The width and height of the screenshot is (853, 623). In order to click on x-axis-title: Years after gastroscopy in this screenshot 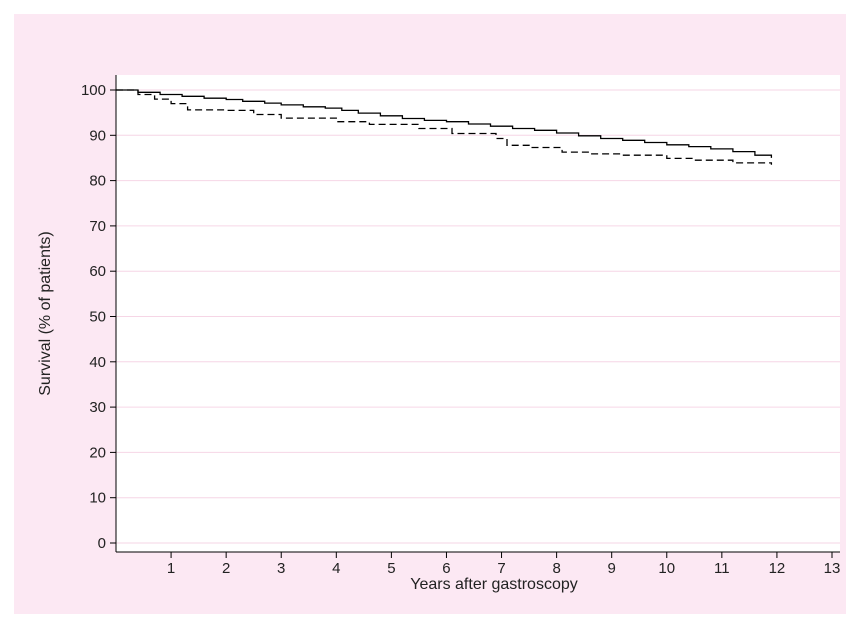, I will do `click(494, 584)`.